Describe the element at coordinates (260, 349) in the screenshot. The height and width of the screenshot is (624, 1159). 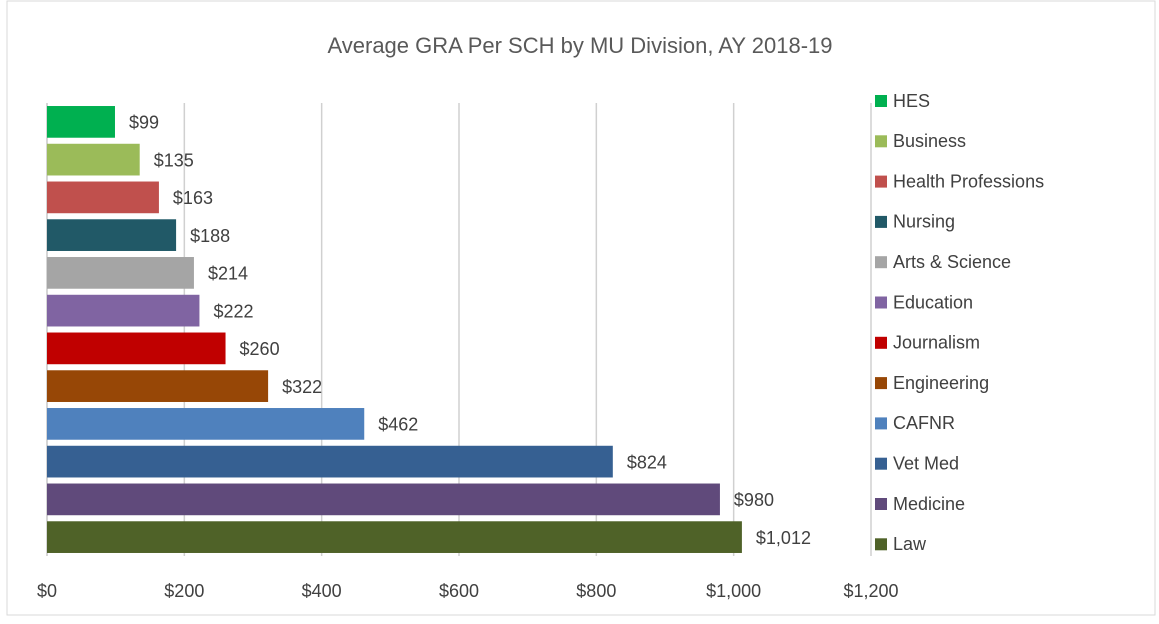
I see `data-label: $260` at that location.